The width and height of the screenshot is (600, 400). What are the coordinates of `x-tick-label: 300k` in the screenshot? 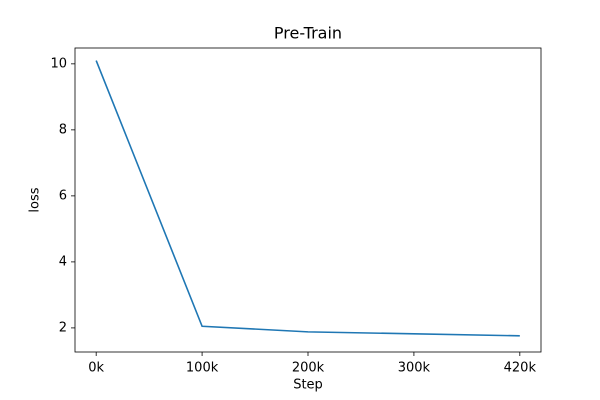 It's located at (414, 368).